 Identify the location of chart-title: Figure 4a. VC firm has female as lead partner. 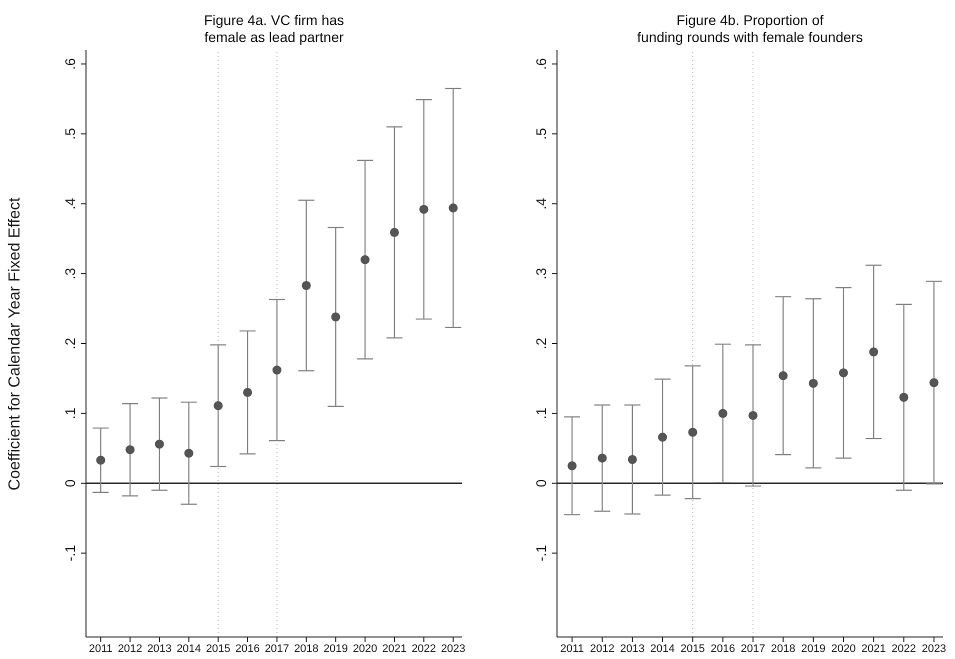
(274, 29).